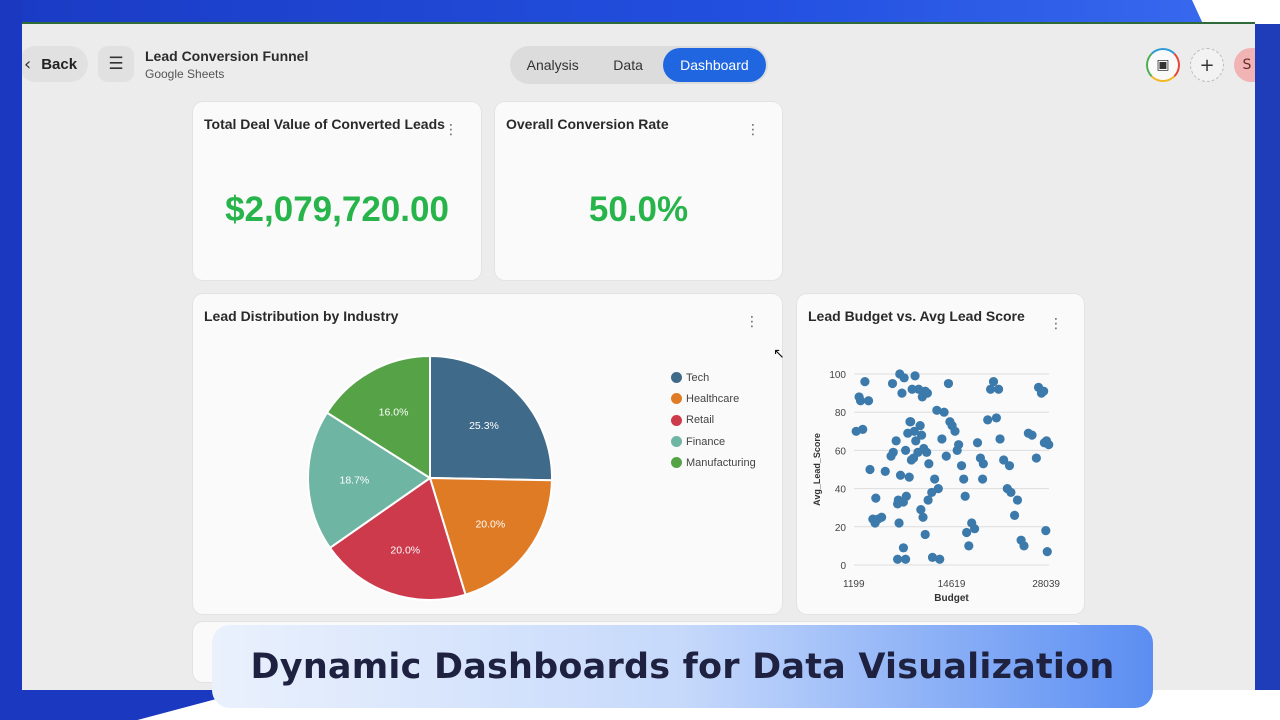  Describe the element at coordinates (378, 417) in the screenshot. I see `pie-slice-manufacturing` at that location.